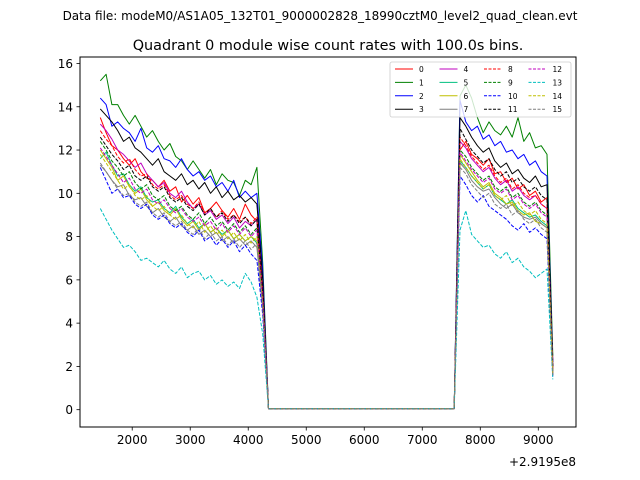 The height and width of the screenshot is (480, 640). What do you see at coordinates (542, 462) in the screenshot?
I see `x-offset-label: +2.9195e8` at bounding box center [542, 462].